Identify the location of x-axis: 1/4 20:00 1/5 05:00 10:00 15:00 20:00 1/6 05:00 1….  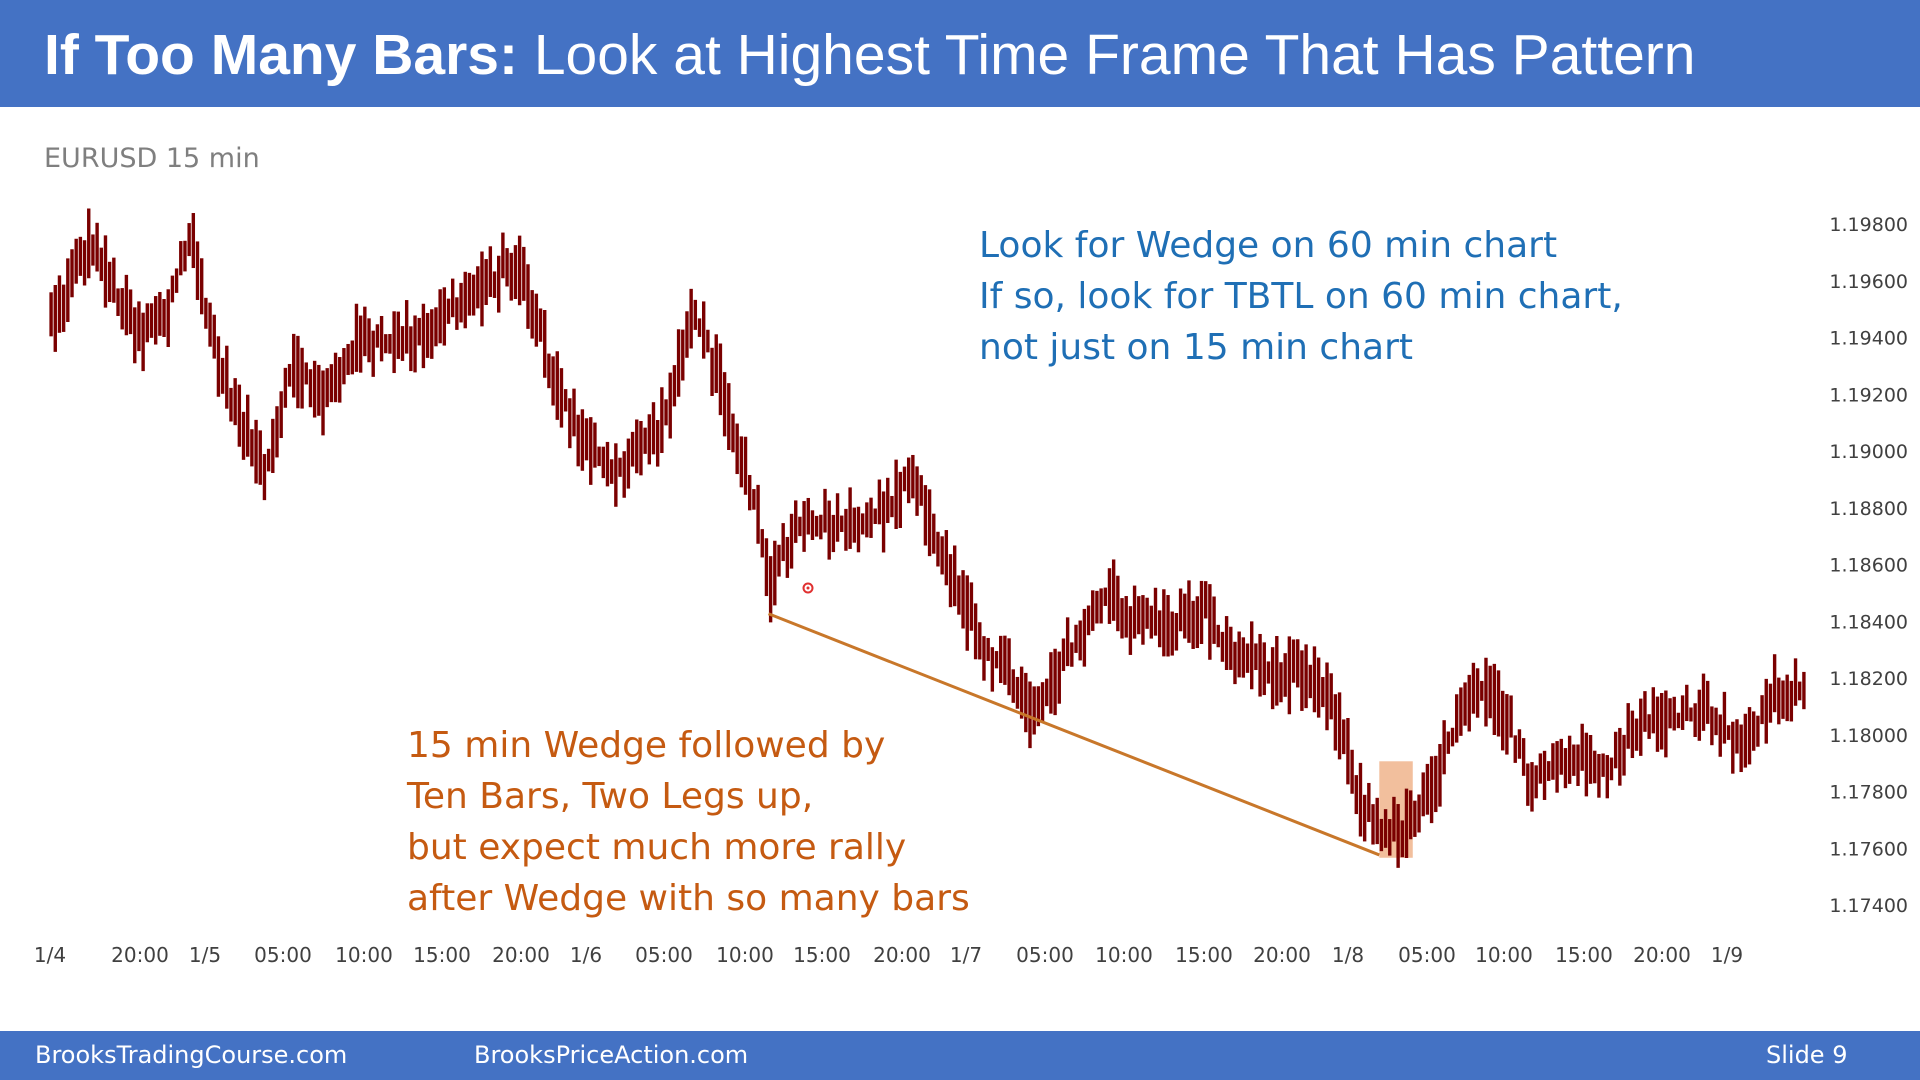
(888, 955).